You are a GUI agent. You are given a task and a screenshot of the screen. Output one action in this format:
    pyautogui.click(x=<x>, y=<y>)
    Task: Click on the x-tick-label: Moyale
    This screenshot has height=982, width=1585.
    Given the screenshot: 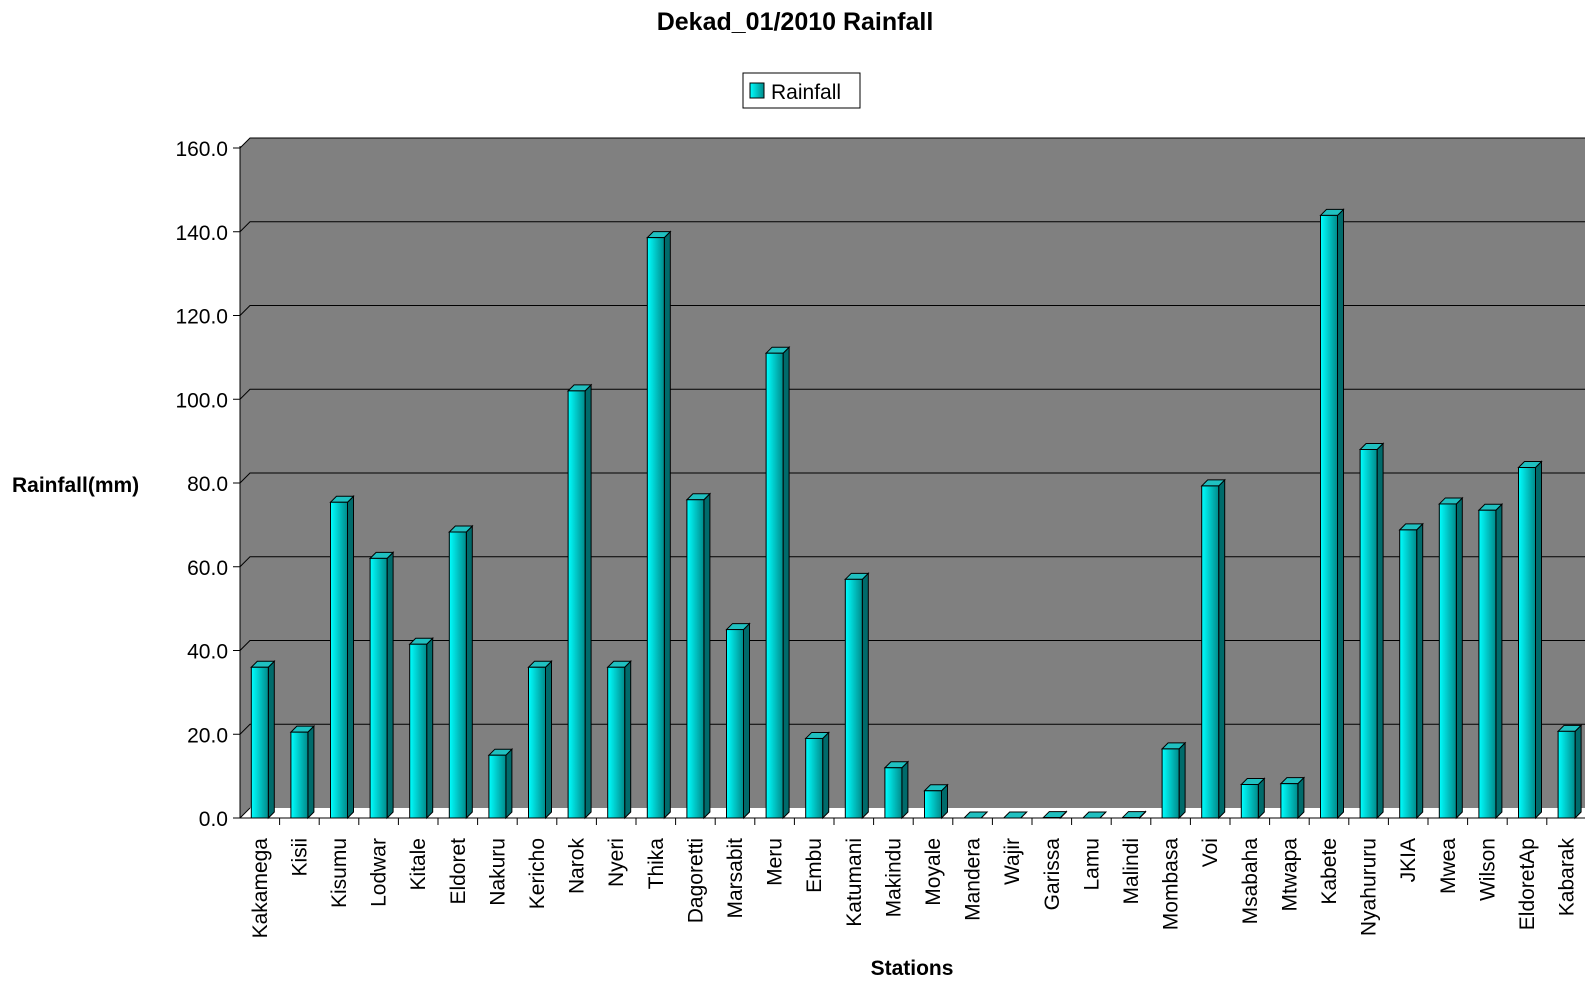 What is the action you would take?
    pyautogui.click(x=933, y=872)
    